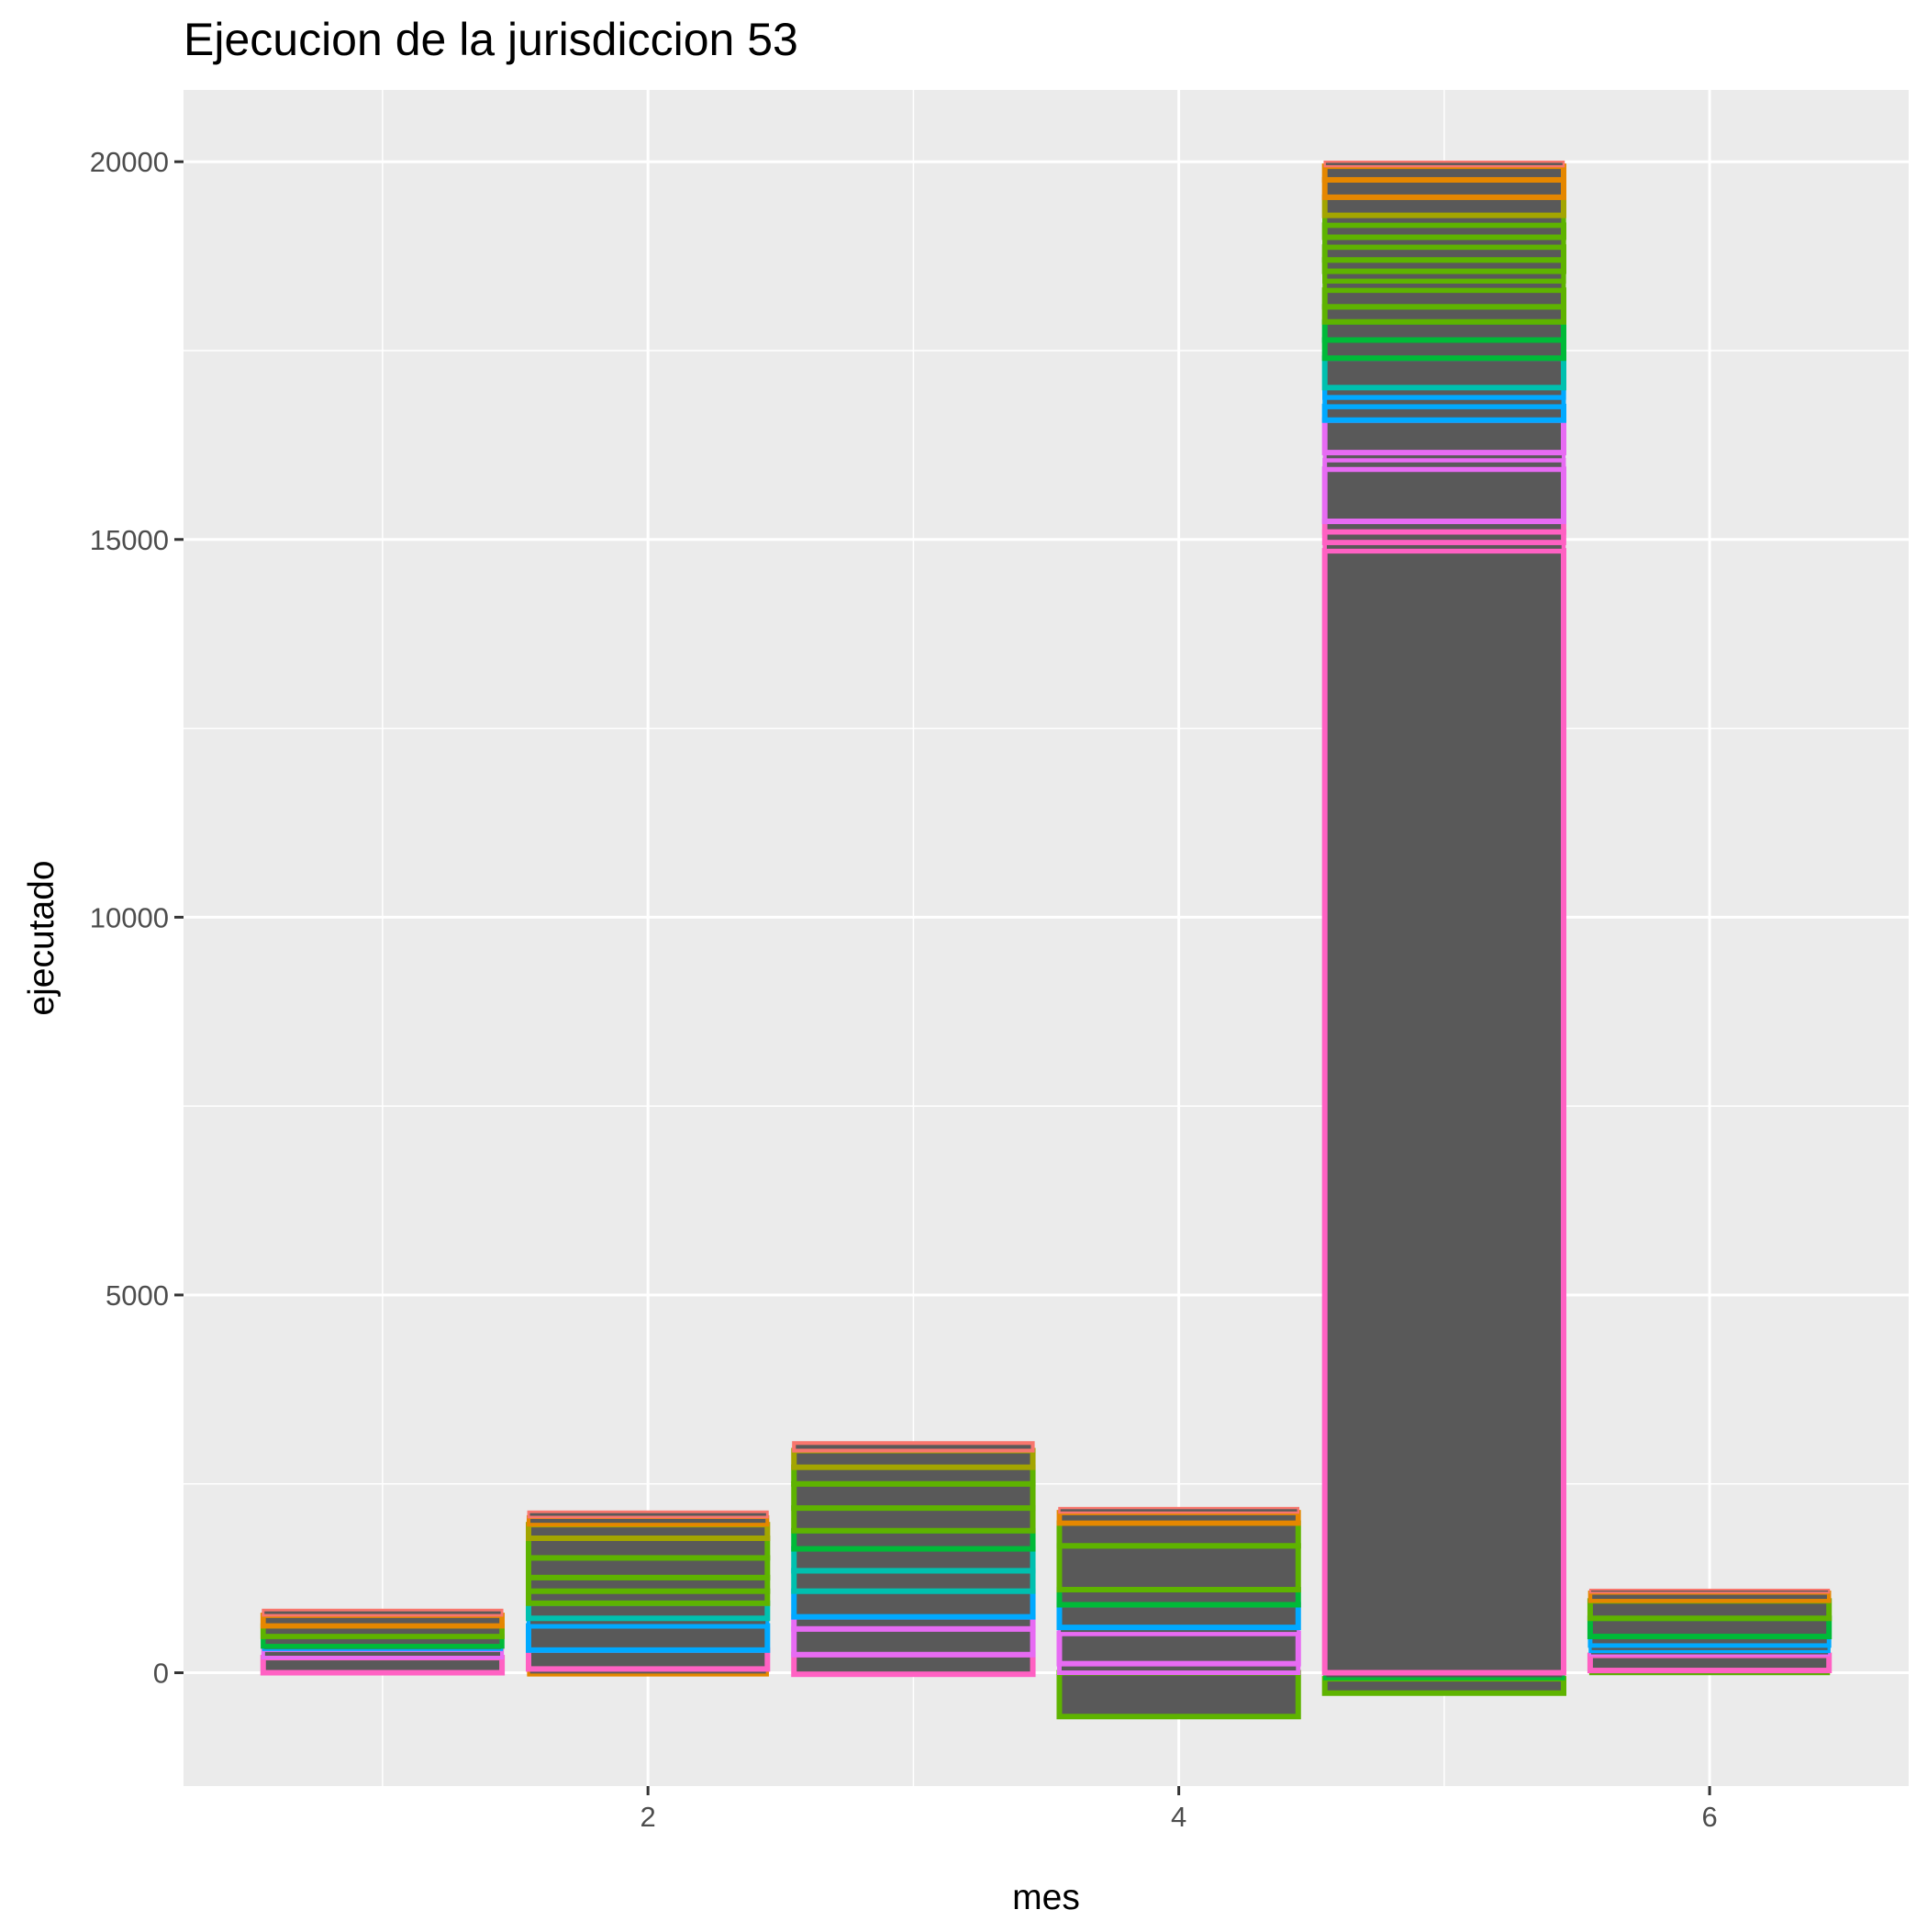 The width and height of the screenshot is (1927, 1932). Describe the element at coordinates (137, 1295) in the screenshot. I see `y-tick-label: 5000` at that location.